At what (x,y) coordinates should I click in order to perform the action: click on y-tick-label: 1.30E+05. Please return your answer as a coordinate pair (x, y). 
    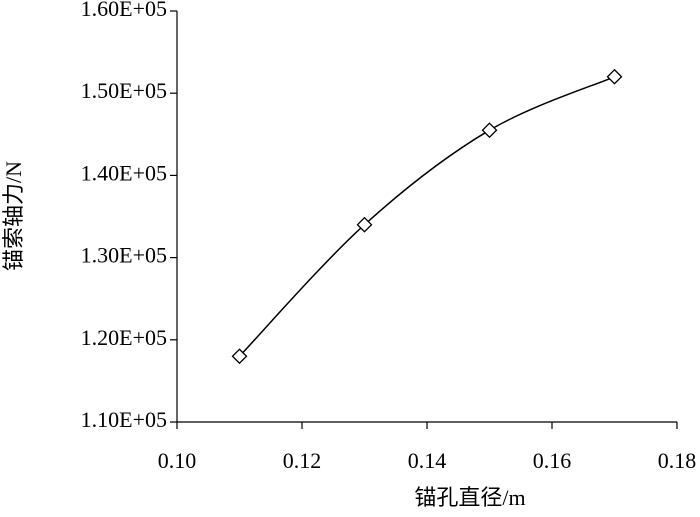
    Looking at the image, I should click on (124, 255).